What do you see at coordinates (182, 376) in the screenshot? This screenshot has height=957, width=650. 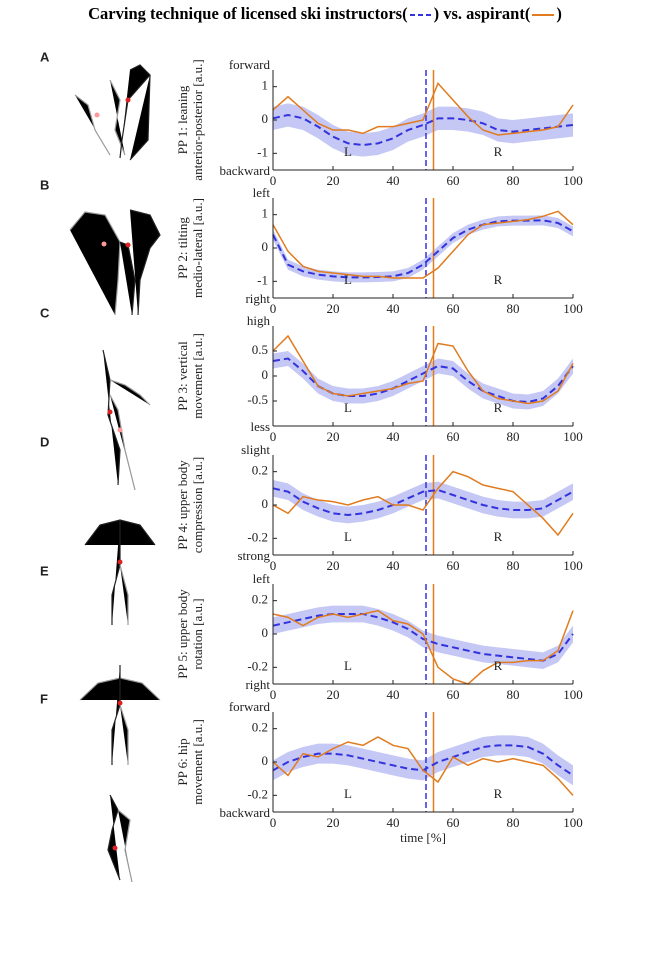 I see `y-axis-label: PP 3: vertical` at bounding box center [182, 376].